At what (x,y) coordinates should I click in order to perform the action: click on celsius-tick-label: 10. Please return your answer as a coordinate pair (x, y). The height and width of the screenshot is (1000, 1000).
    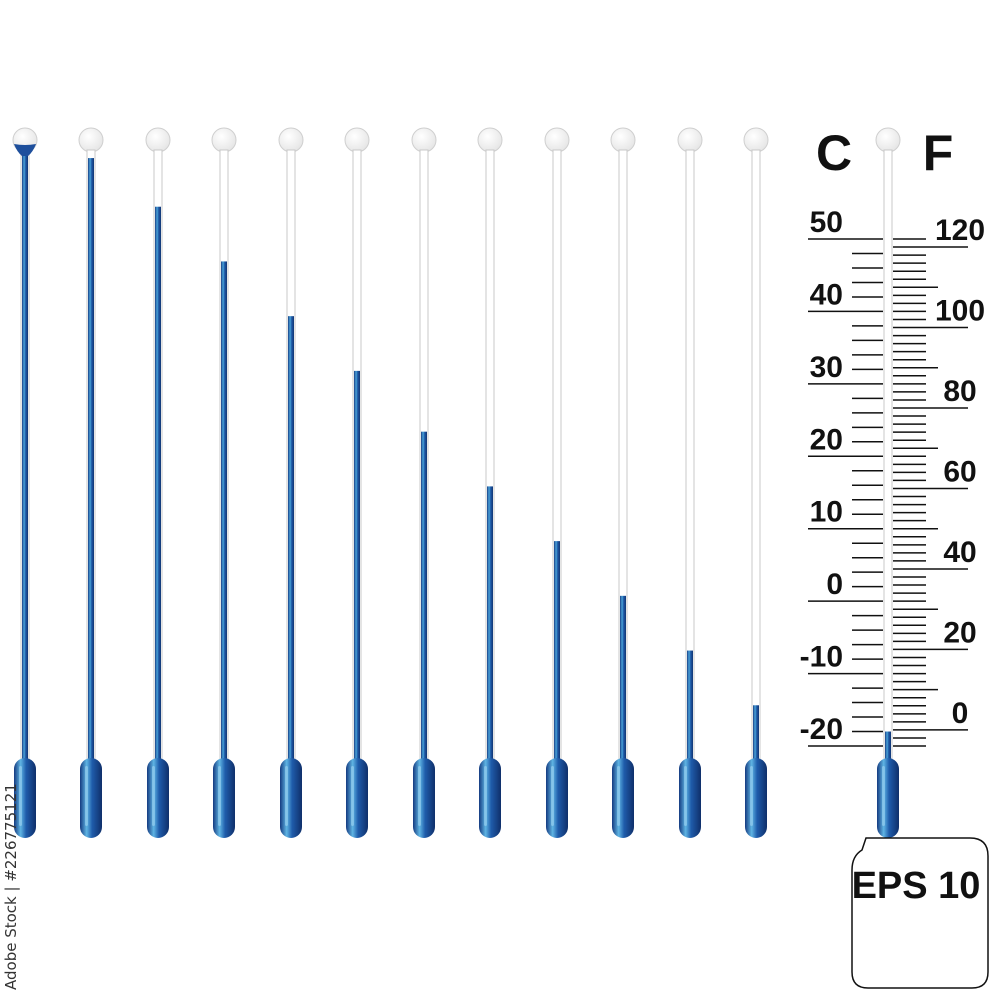
    Looking at the image, I should click on (826, 512).